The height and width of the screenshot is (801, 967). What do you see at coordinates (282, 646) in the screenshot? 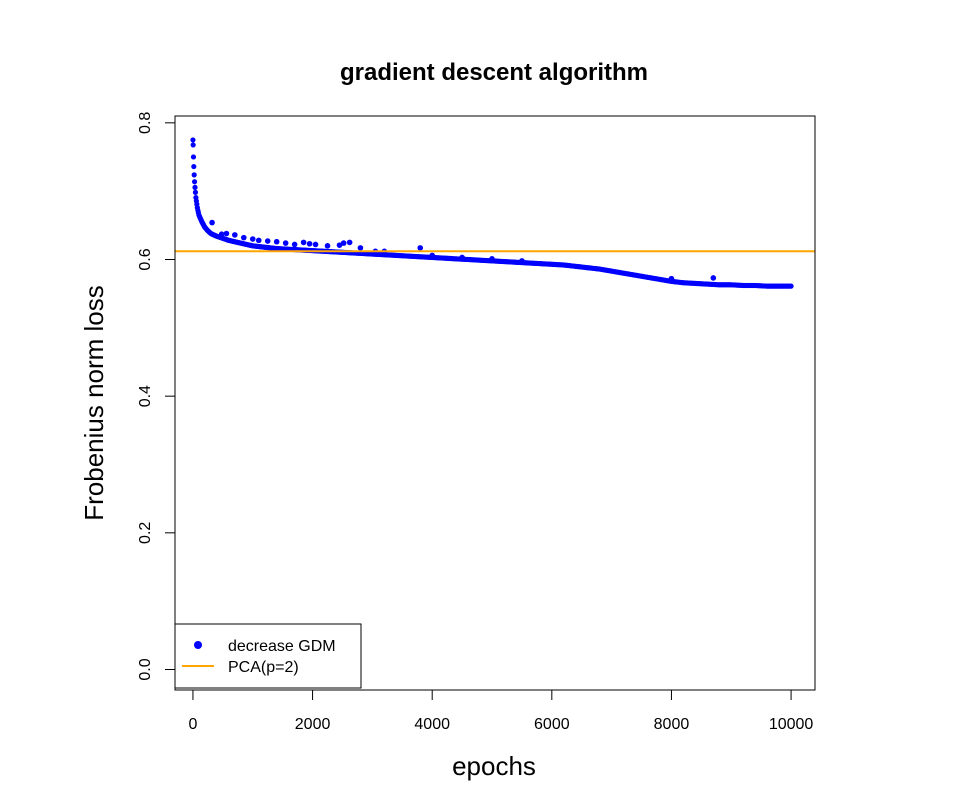
I see `legend-gdm-label: decrease GDM` at bounding box center [282, 646].